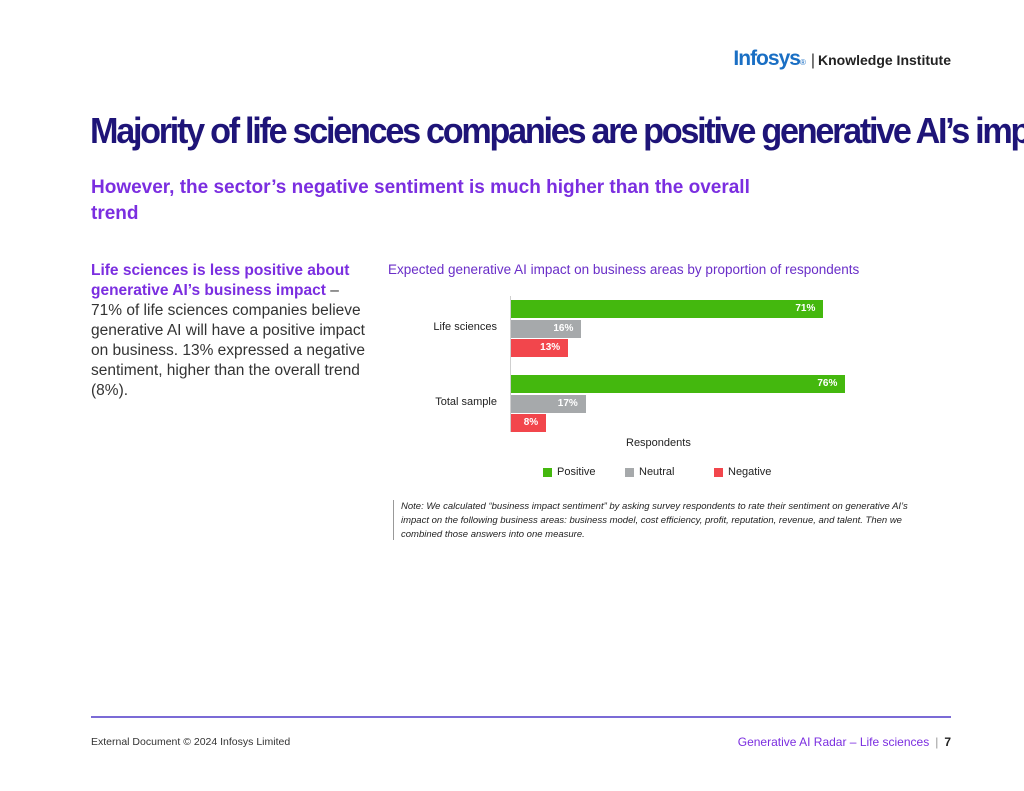  What do you see at coordinates (718, 472) in the screenshot?
I see `legend-swatch-negative` at bounding box center [718, 472].